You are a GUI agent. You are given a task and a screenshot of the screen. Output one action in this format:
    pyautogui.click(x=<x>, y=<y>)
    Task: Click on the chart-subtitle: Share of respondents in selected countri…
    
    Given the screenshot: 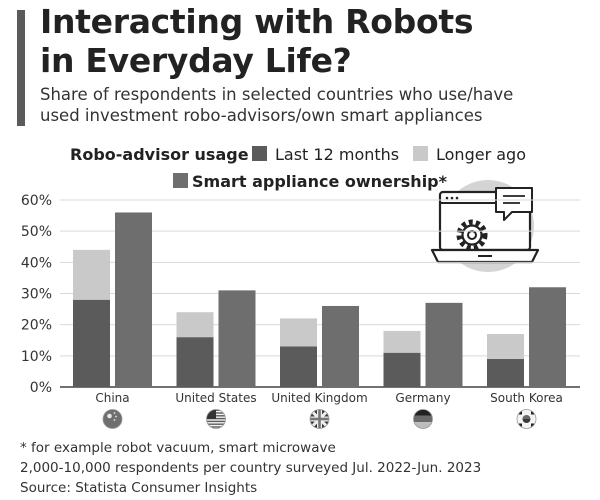 What is the action you would take?
    pyautogui.click(x=315, y=105)
    